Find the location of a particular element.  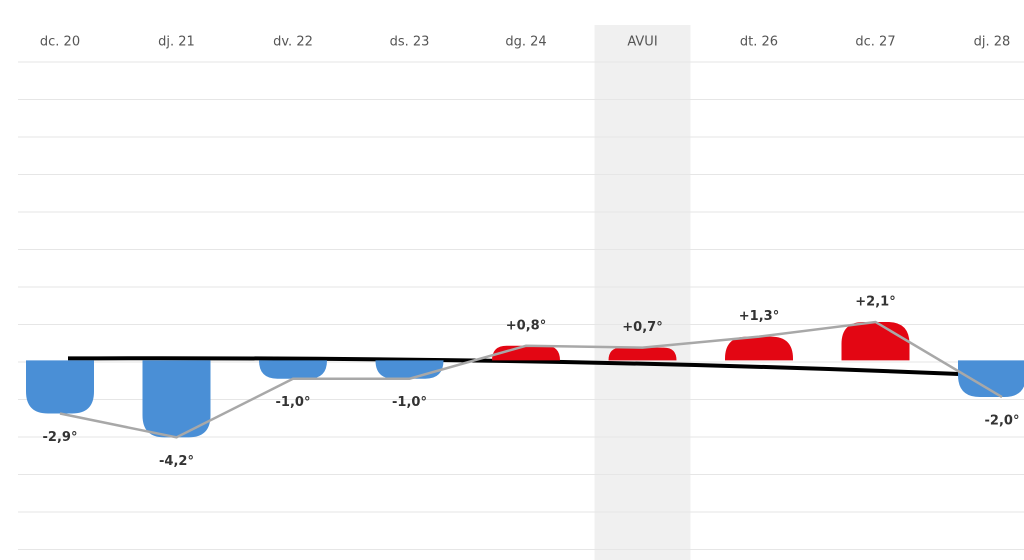

value-label: -4,2° is located at coordinates (176, 461).